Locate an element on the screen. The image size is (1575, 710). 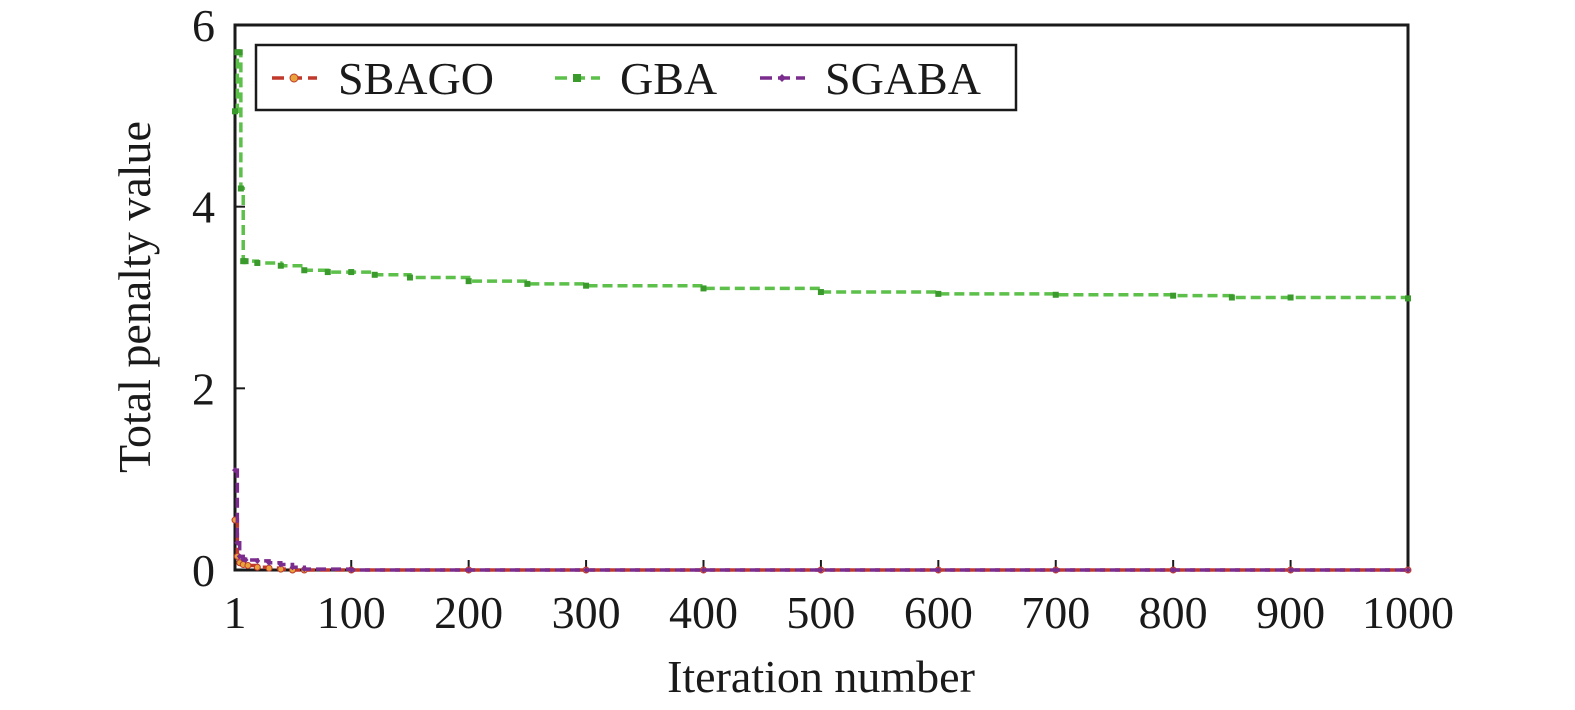
x-tick-label: 100 is located at coordinates (351, 612).